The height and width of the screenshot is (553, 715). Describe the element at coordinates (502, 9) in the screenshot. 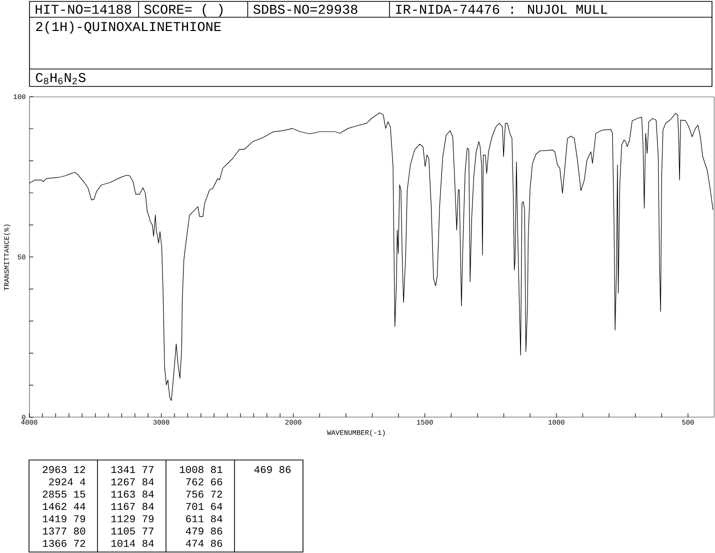

I see `text: IR-NIDA-74476 : NUJOL MULL` at that location.